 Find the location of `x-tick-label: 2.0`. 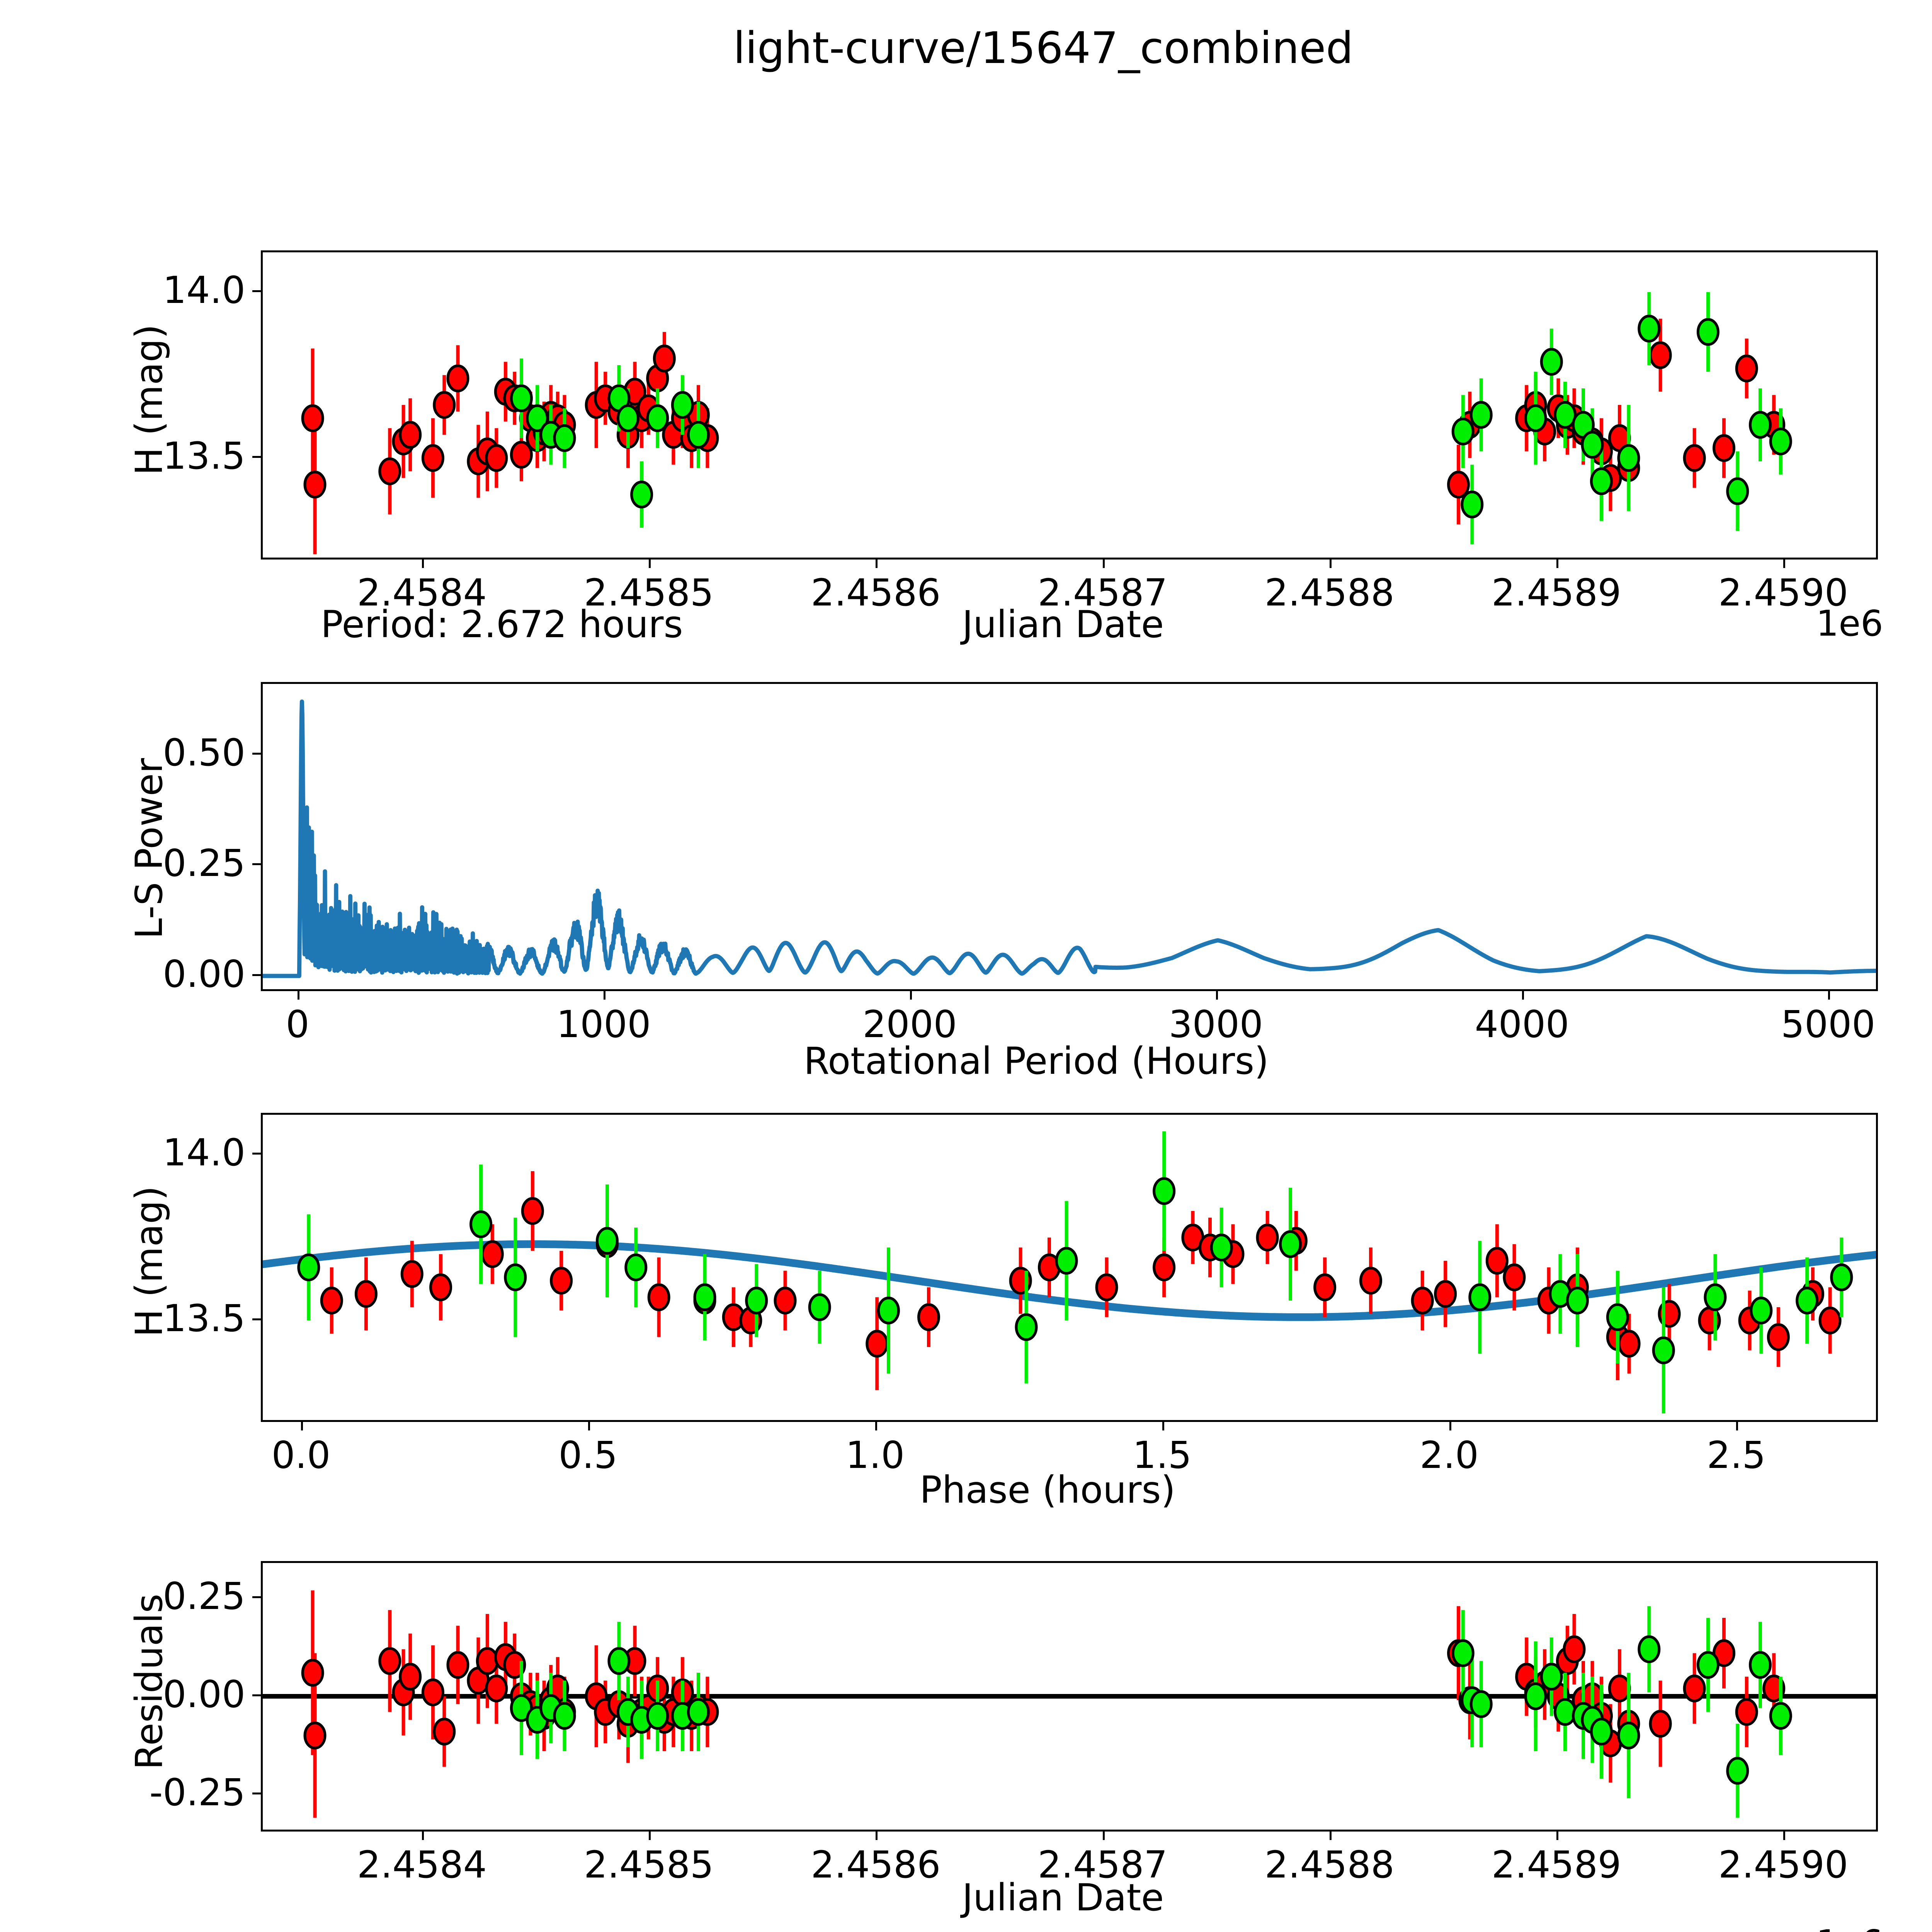

x-tick-label: 2.0 is located at coordinates (1449, 1455).